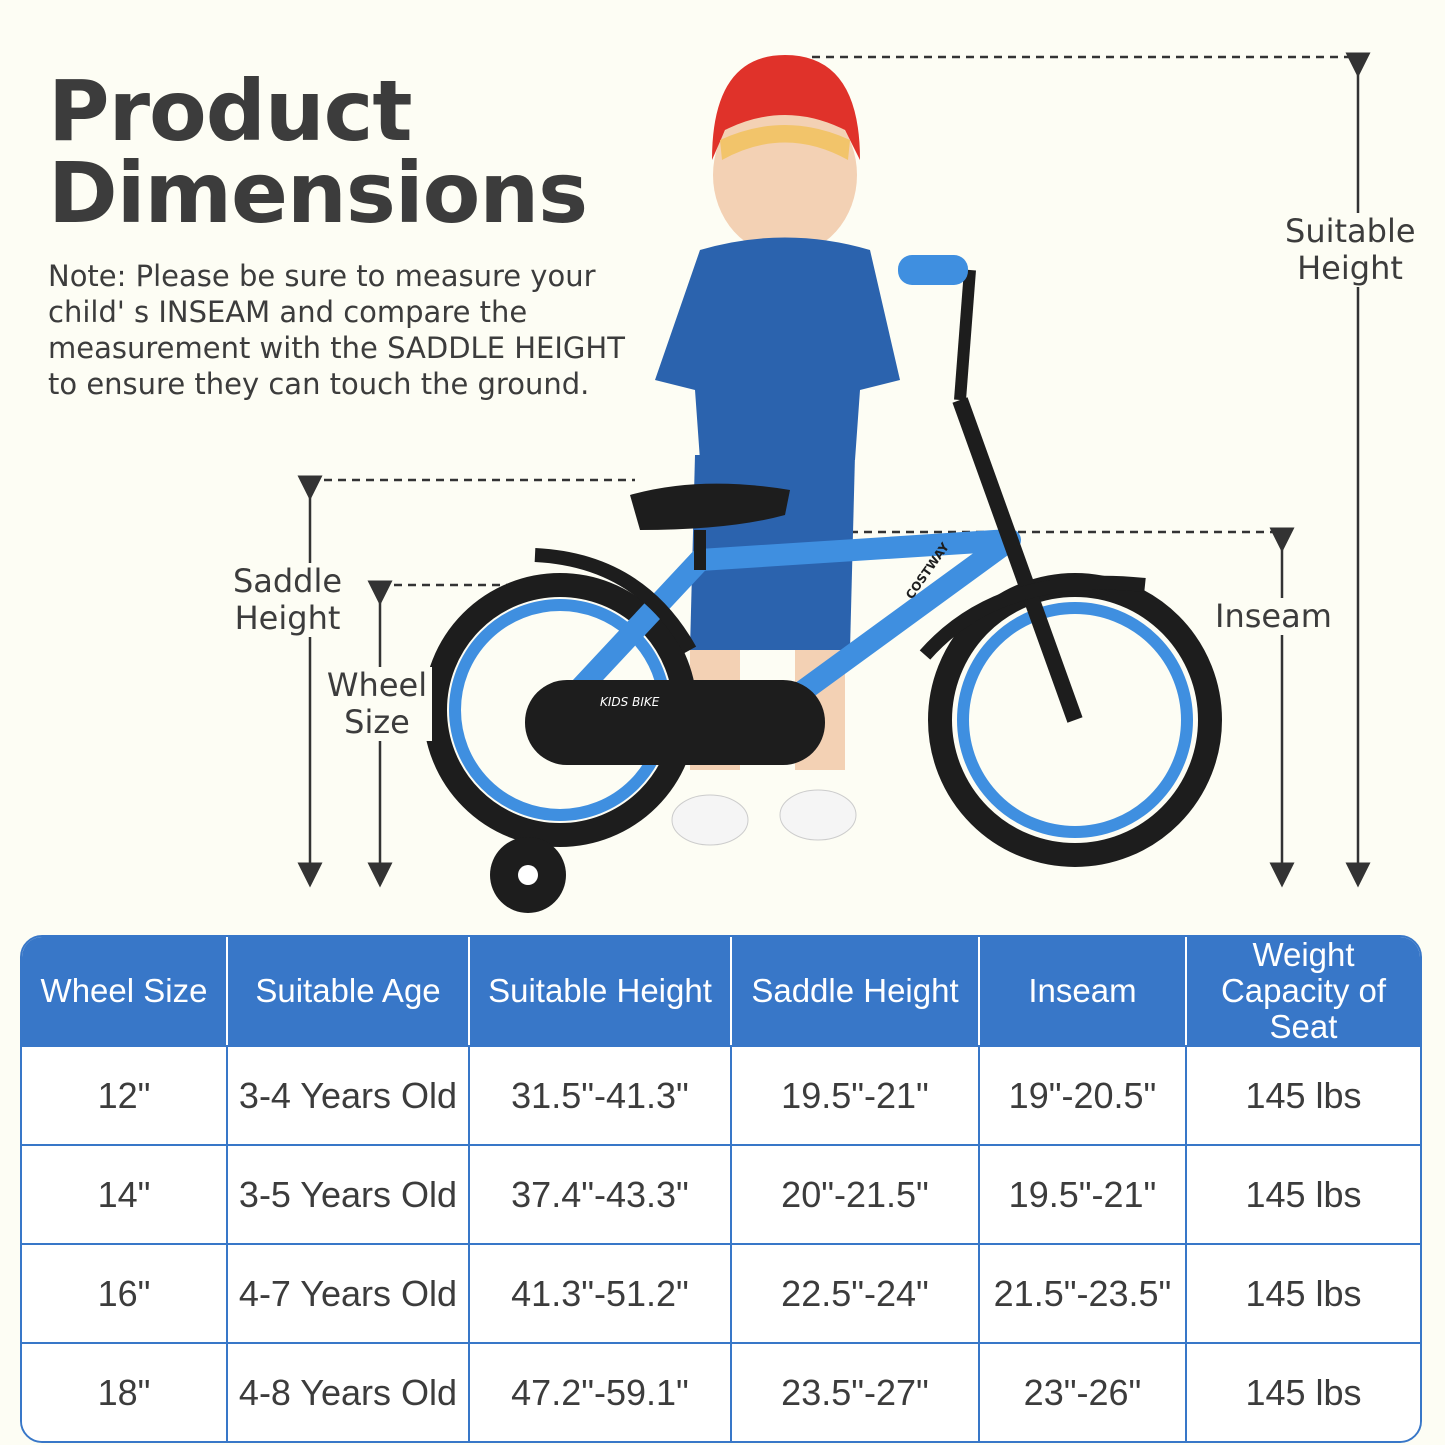  I want to click on header-weight-capacity: Weight Capacity of Seat, so click(1303, 991).